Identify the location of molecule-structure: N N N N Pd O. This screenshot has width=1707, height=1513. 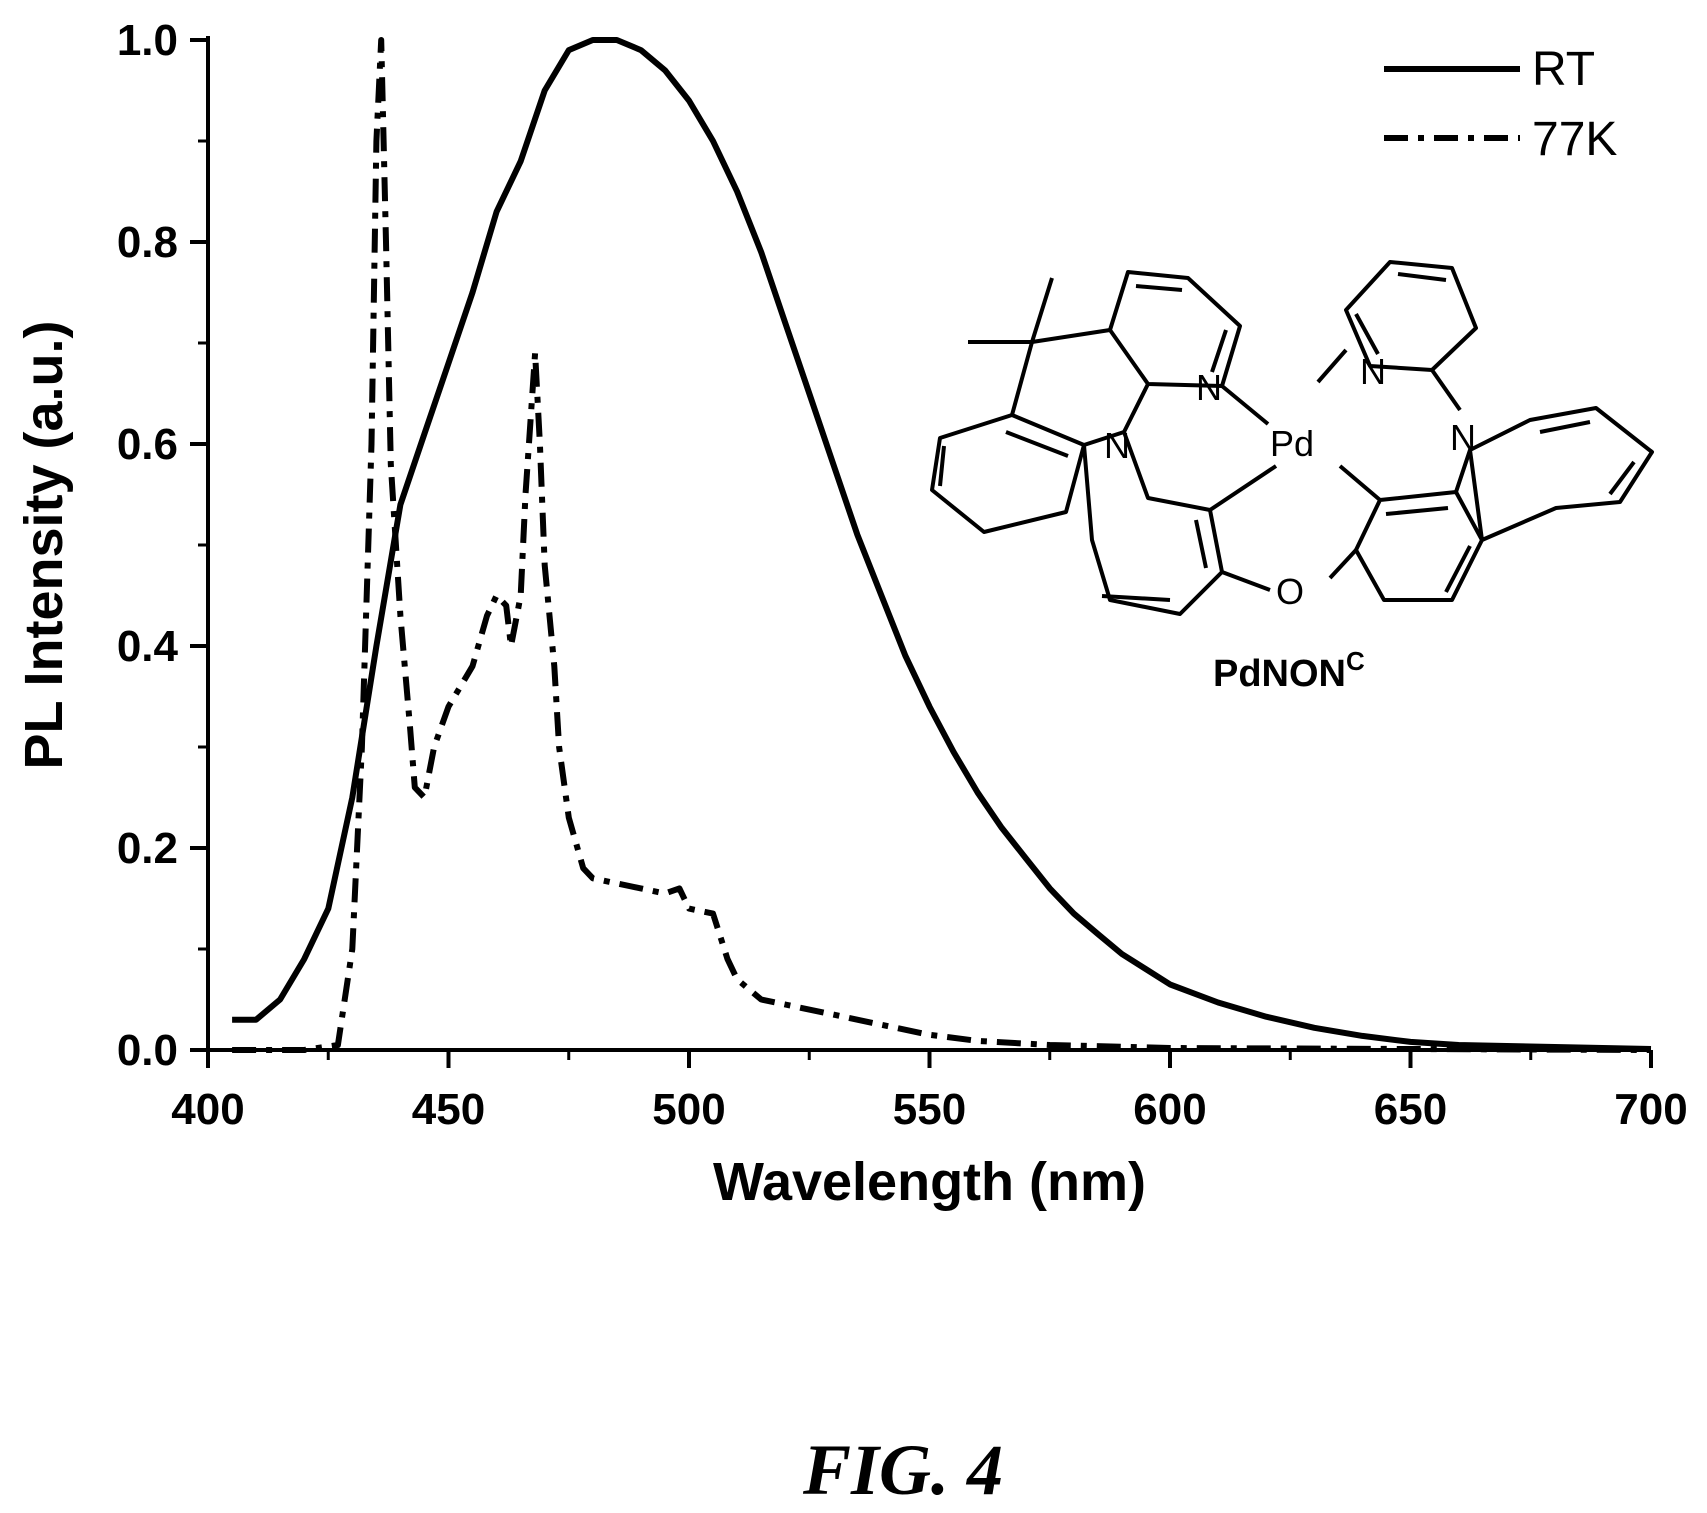
(1292, 438).